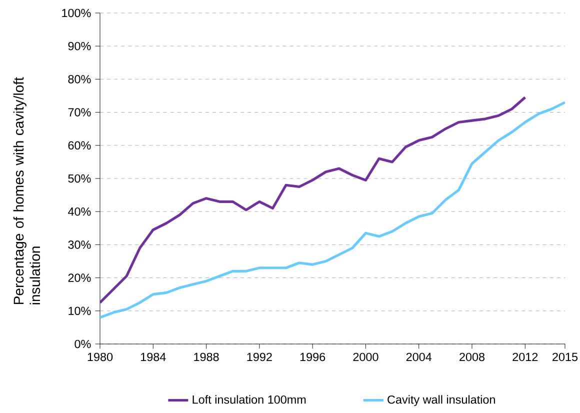  Describe the element at coordinates (472, 357) in the screenshot. I see `x-tick-label: 2008` at that location.